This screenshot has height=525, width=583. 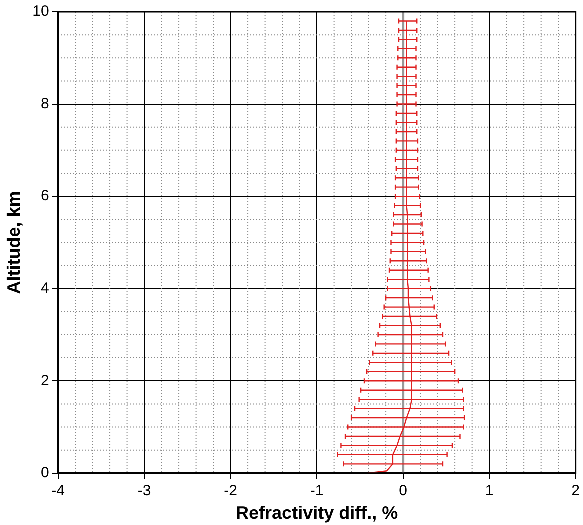 I want to click on y-axis-title: Altitude, km, so click(x=14, y=242).